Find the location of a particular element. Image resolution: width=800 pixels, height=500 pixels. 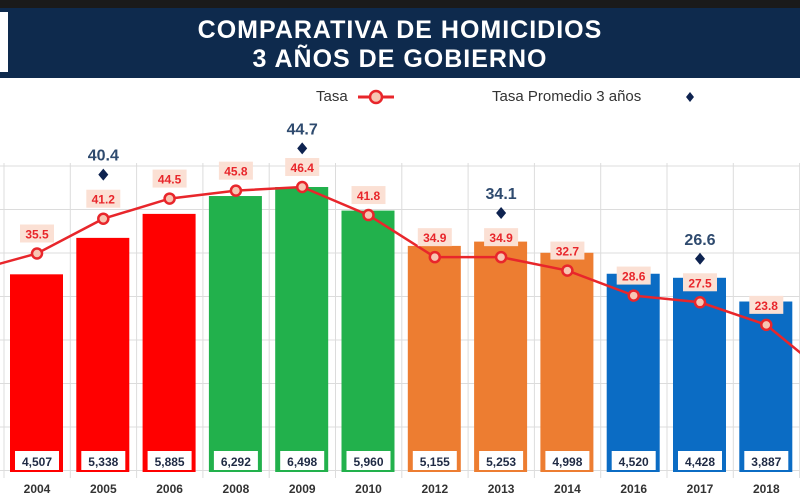

x-tick-label: 2016 is located at coordinates (633, 489).